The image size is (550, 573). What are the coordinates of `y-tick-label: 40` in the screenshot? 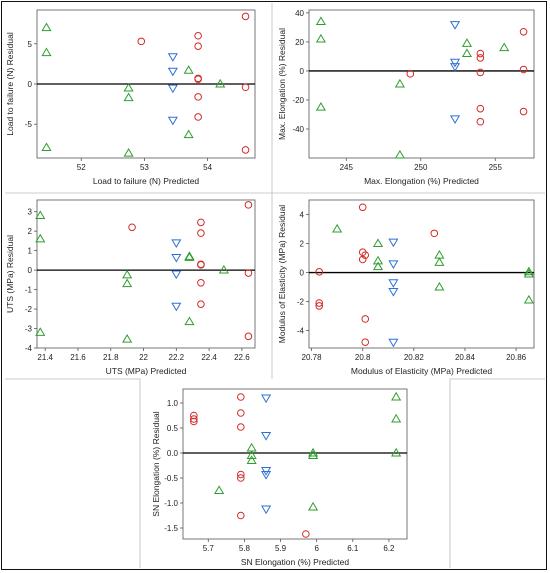 It's located at (299, 13).